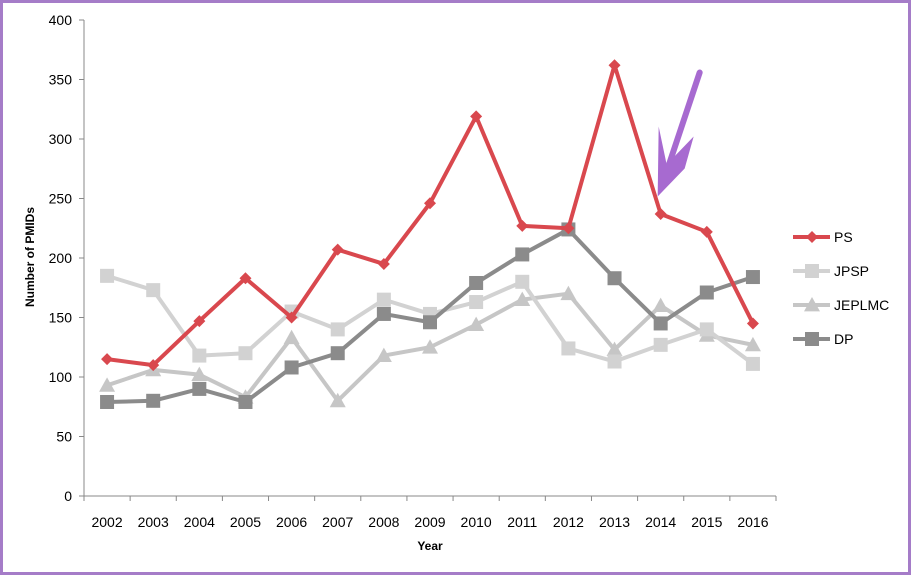 This screenshot has height=575, width=911. What do you see at coordinates (61, 199) in the screenshot?
I see `y-tick-label: 250` at bounding box center [61, 199].